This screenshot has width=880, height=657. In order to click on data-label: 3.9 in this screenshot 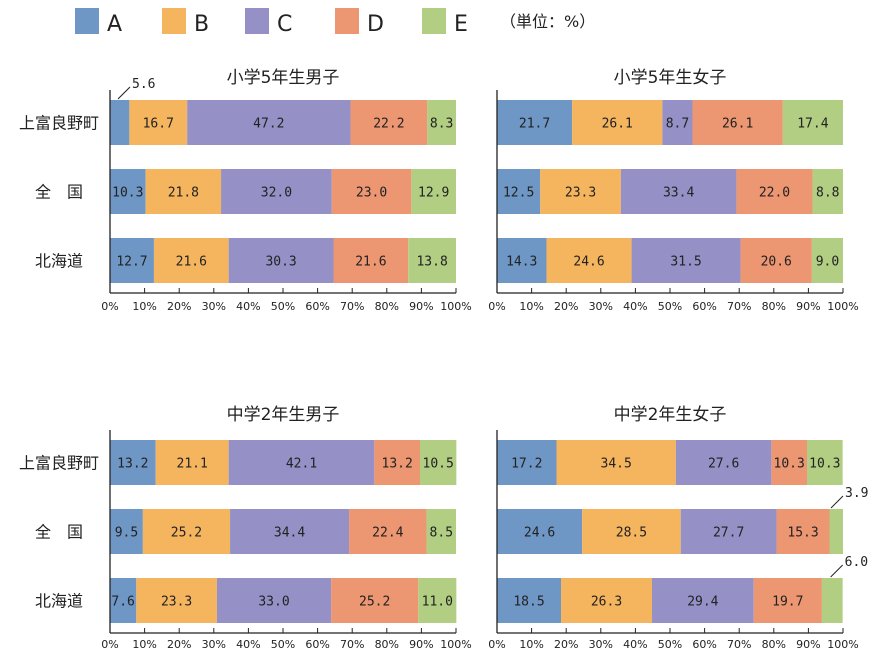, I will do `click(856, 493)`.